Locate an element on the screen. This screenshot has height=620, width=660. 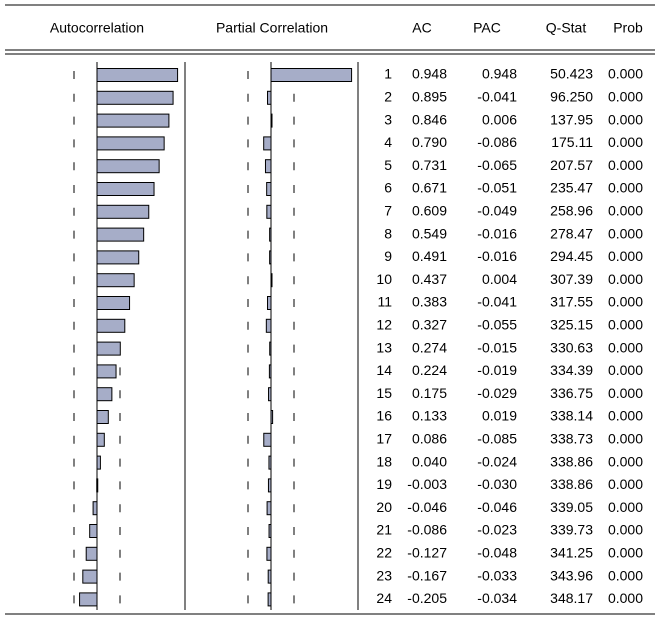
lag: 13 is located at coordinates (384, 347).